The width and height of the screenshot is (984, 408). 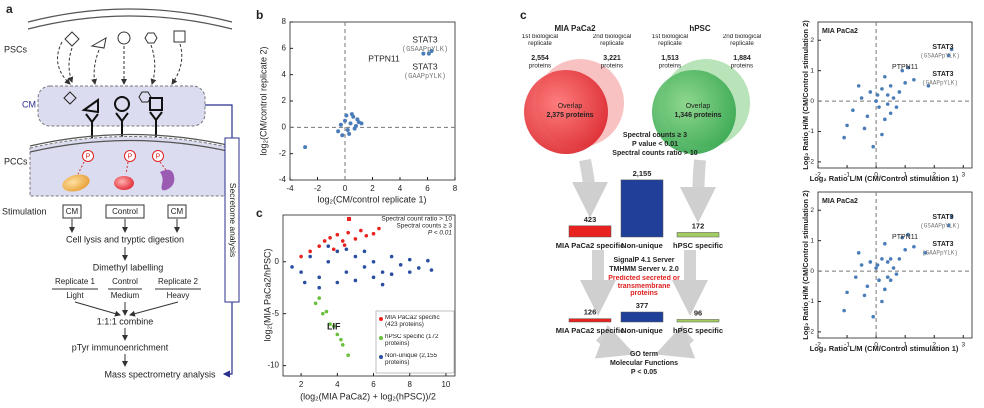 I want to click on y-tick-label: -1, so click(x=811, y=131).